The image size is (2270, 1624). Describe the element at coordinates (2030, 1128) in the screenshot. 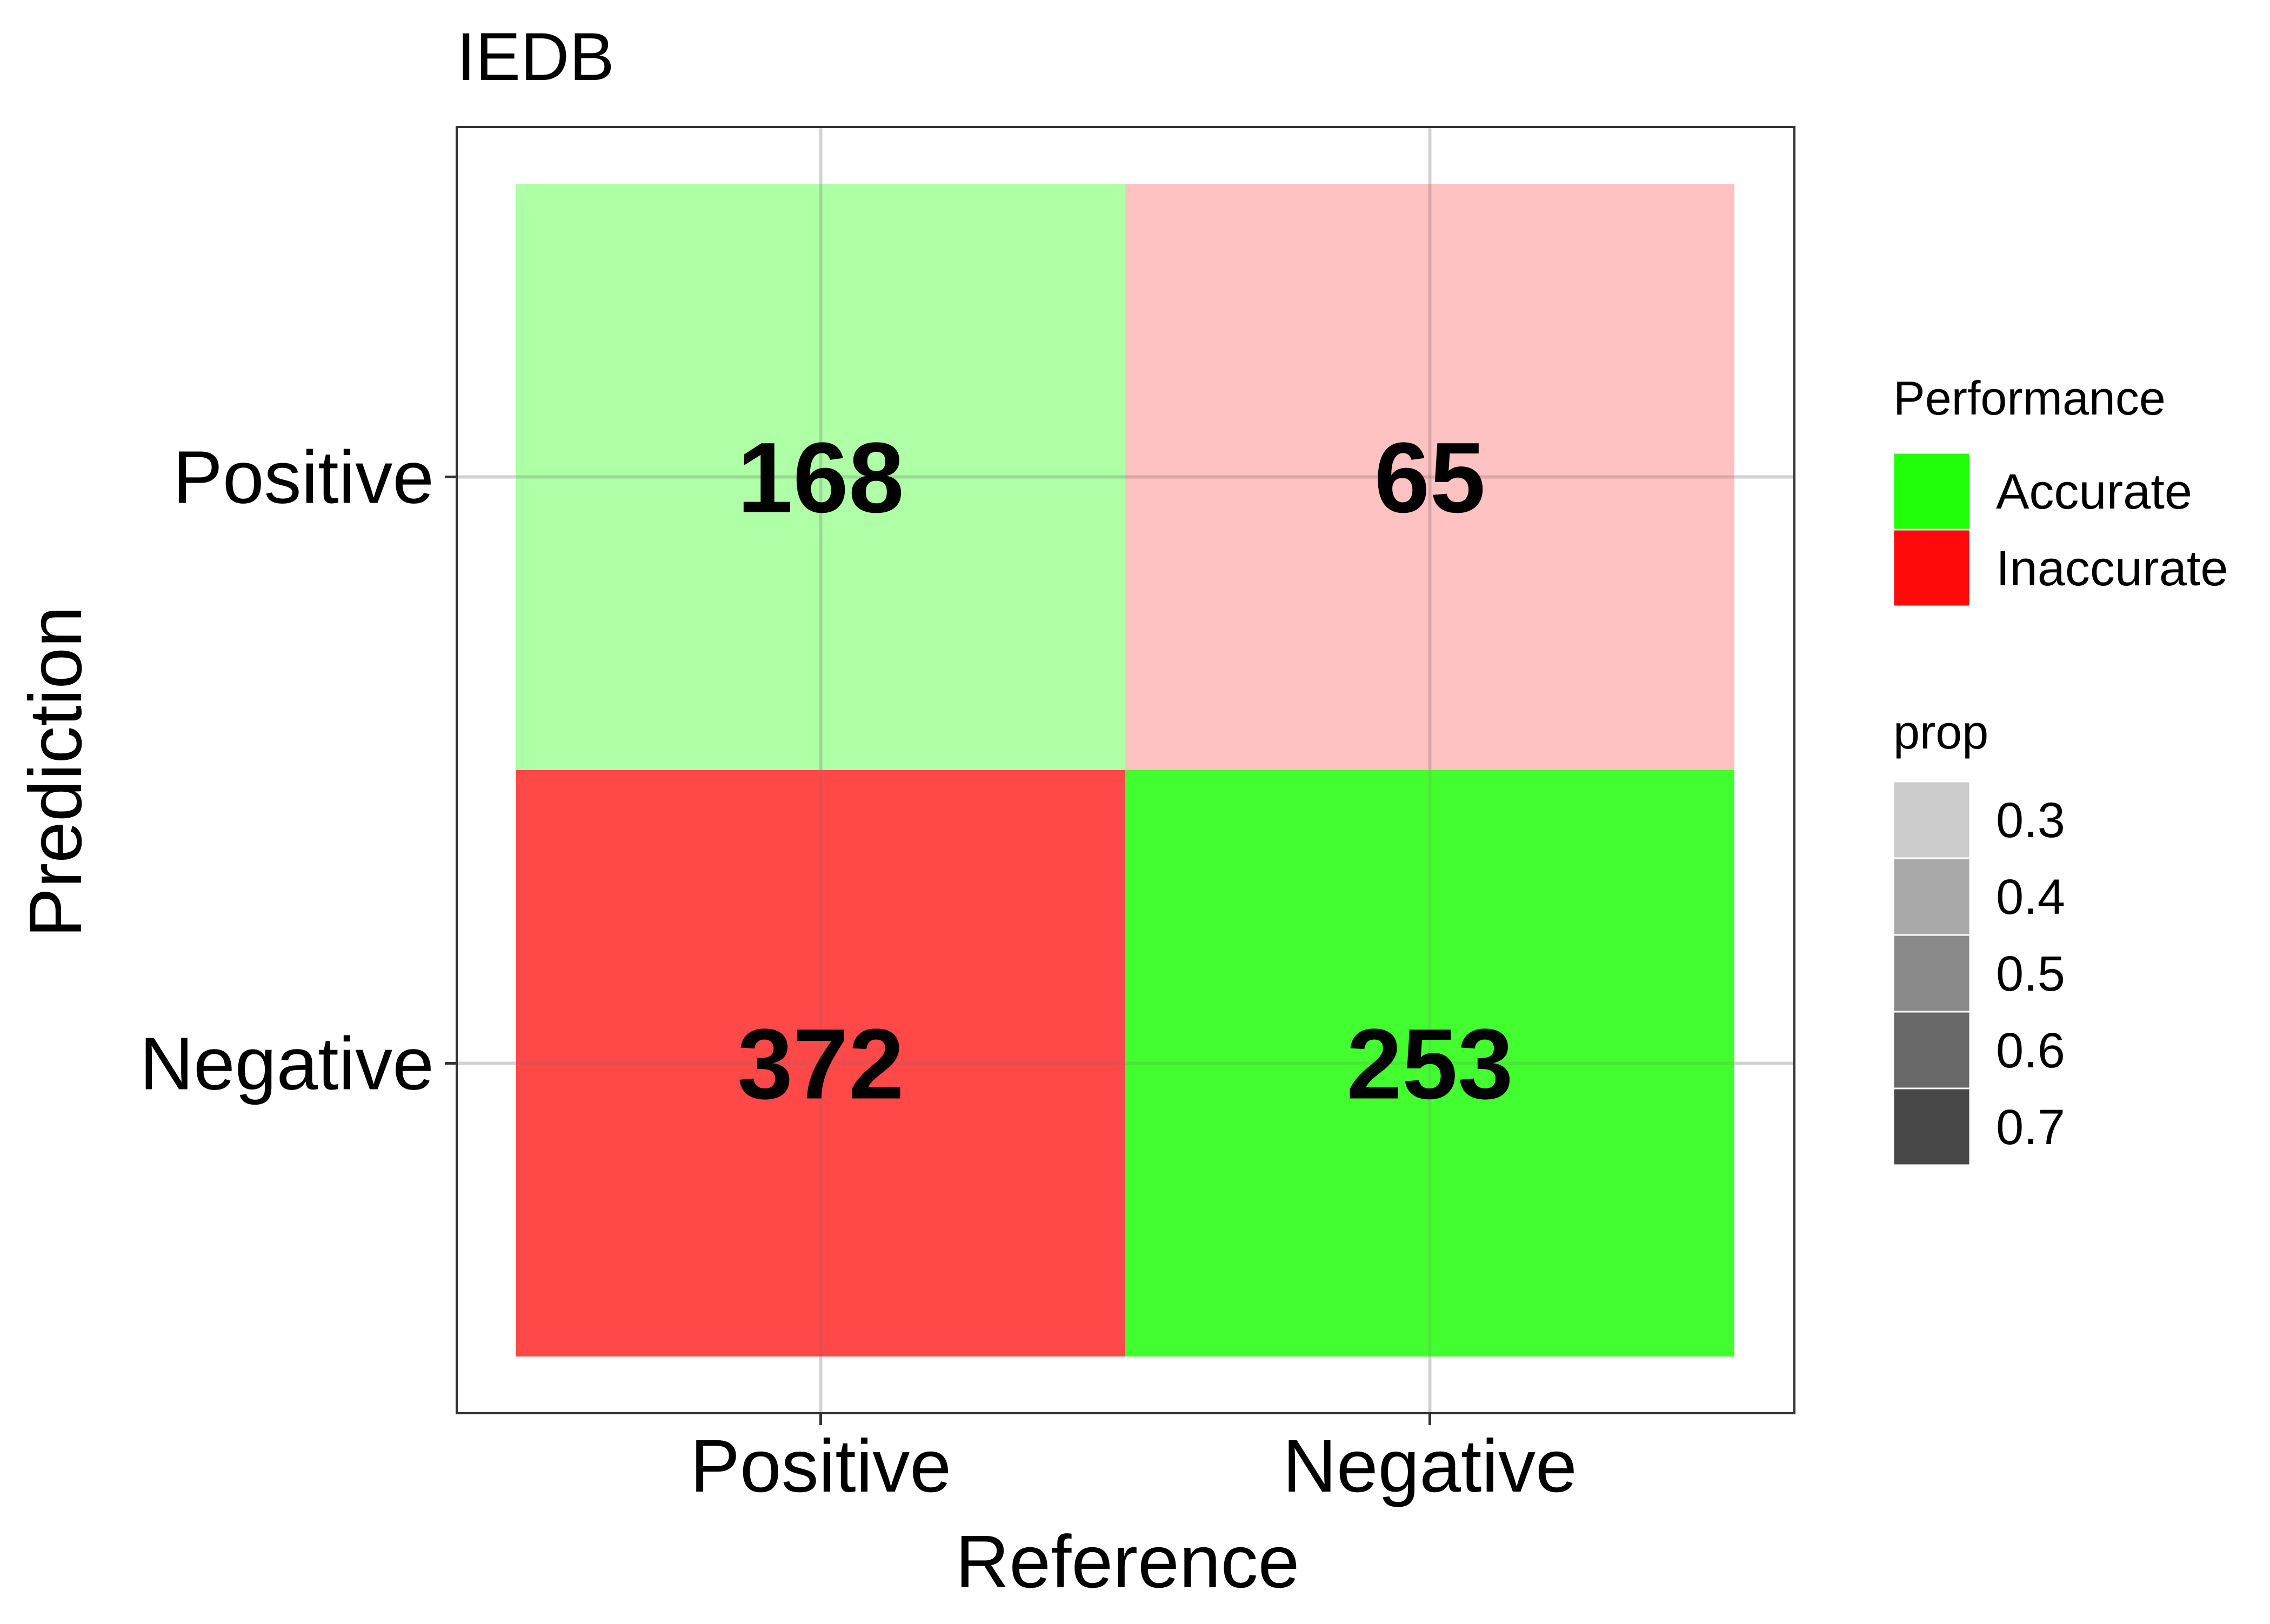

I see `legend-prop-label-4: 0.7` at that location.